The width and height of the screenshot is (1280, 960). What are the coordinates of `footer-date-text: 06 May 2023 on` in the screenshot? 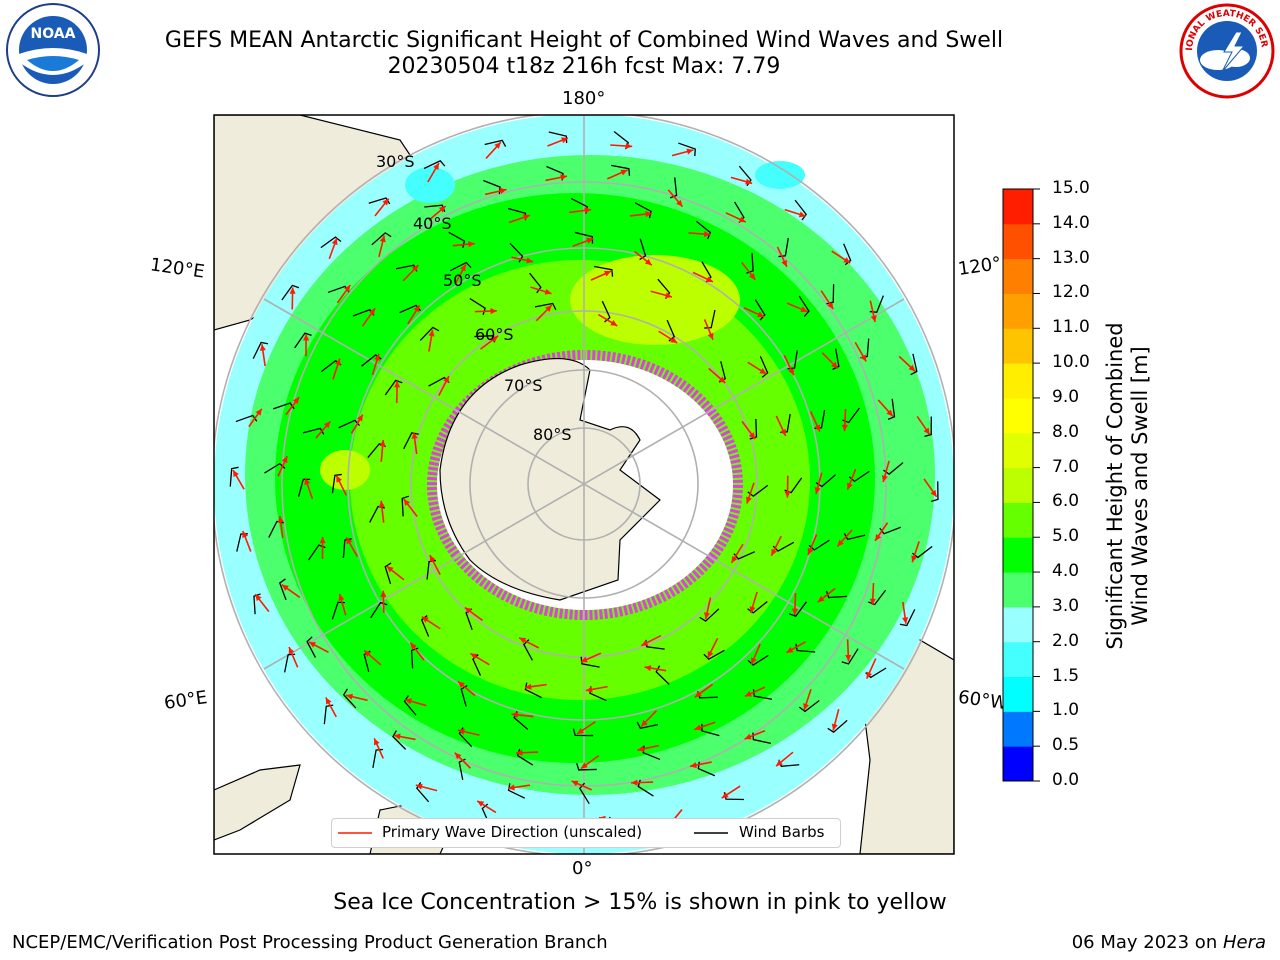 It's located at (1147, 942).